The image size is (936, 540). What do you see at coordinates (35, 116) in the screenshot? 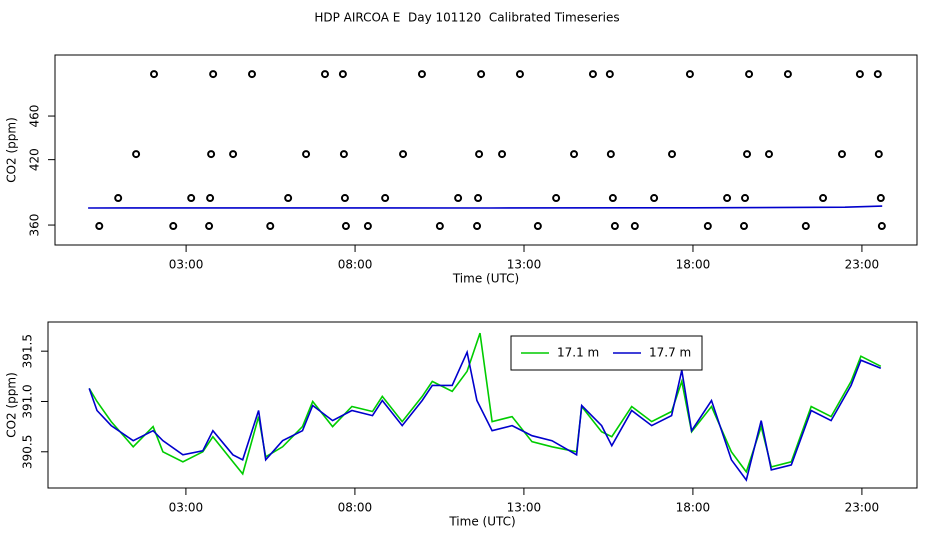
I see `y-tick-label: 460` at bounding box center [35, 116].